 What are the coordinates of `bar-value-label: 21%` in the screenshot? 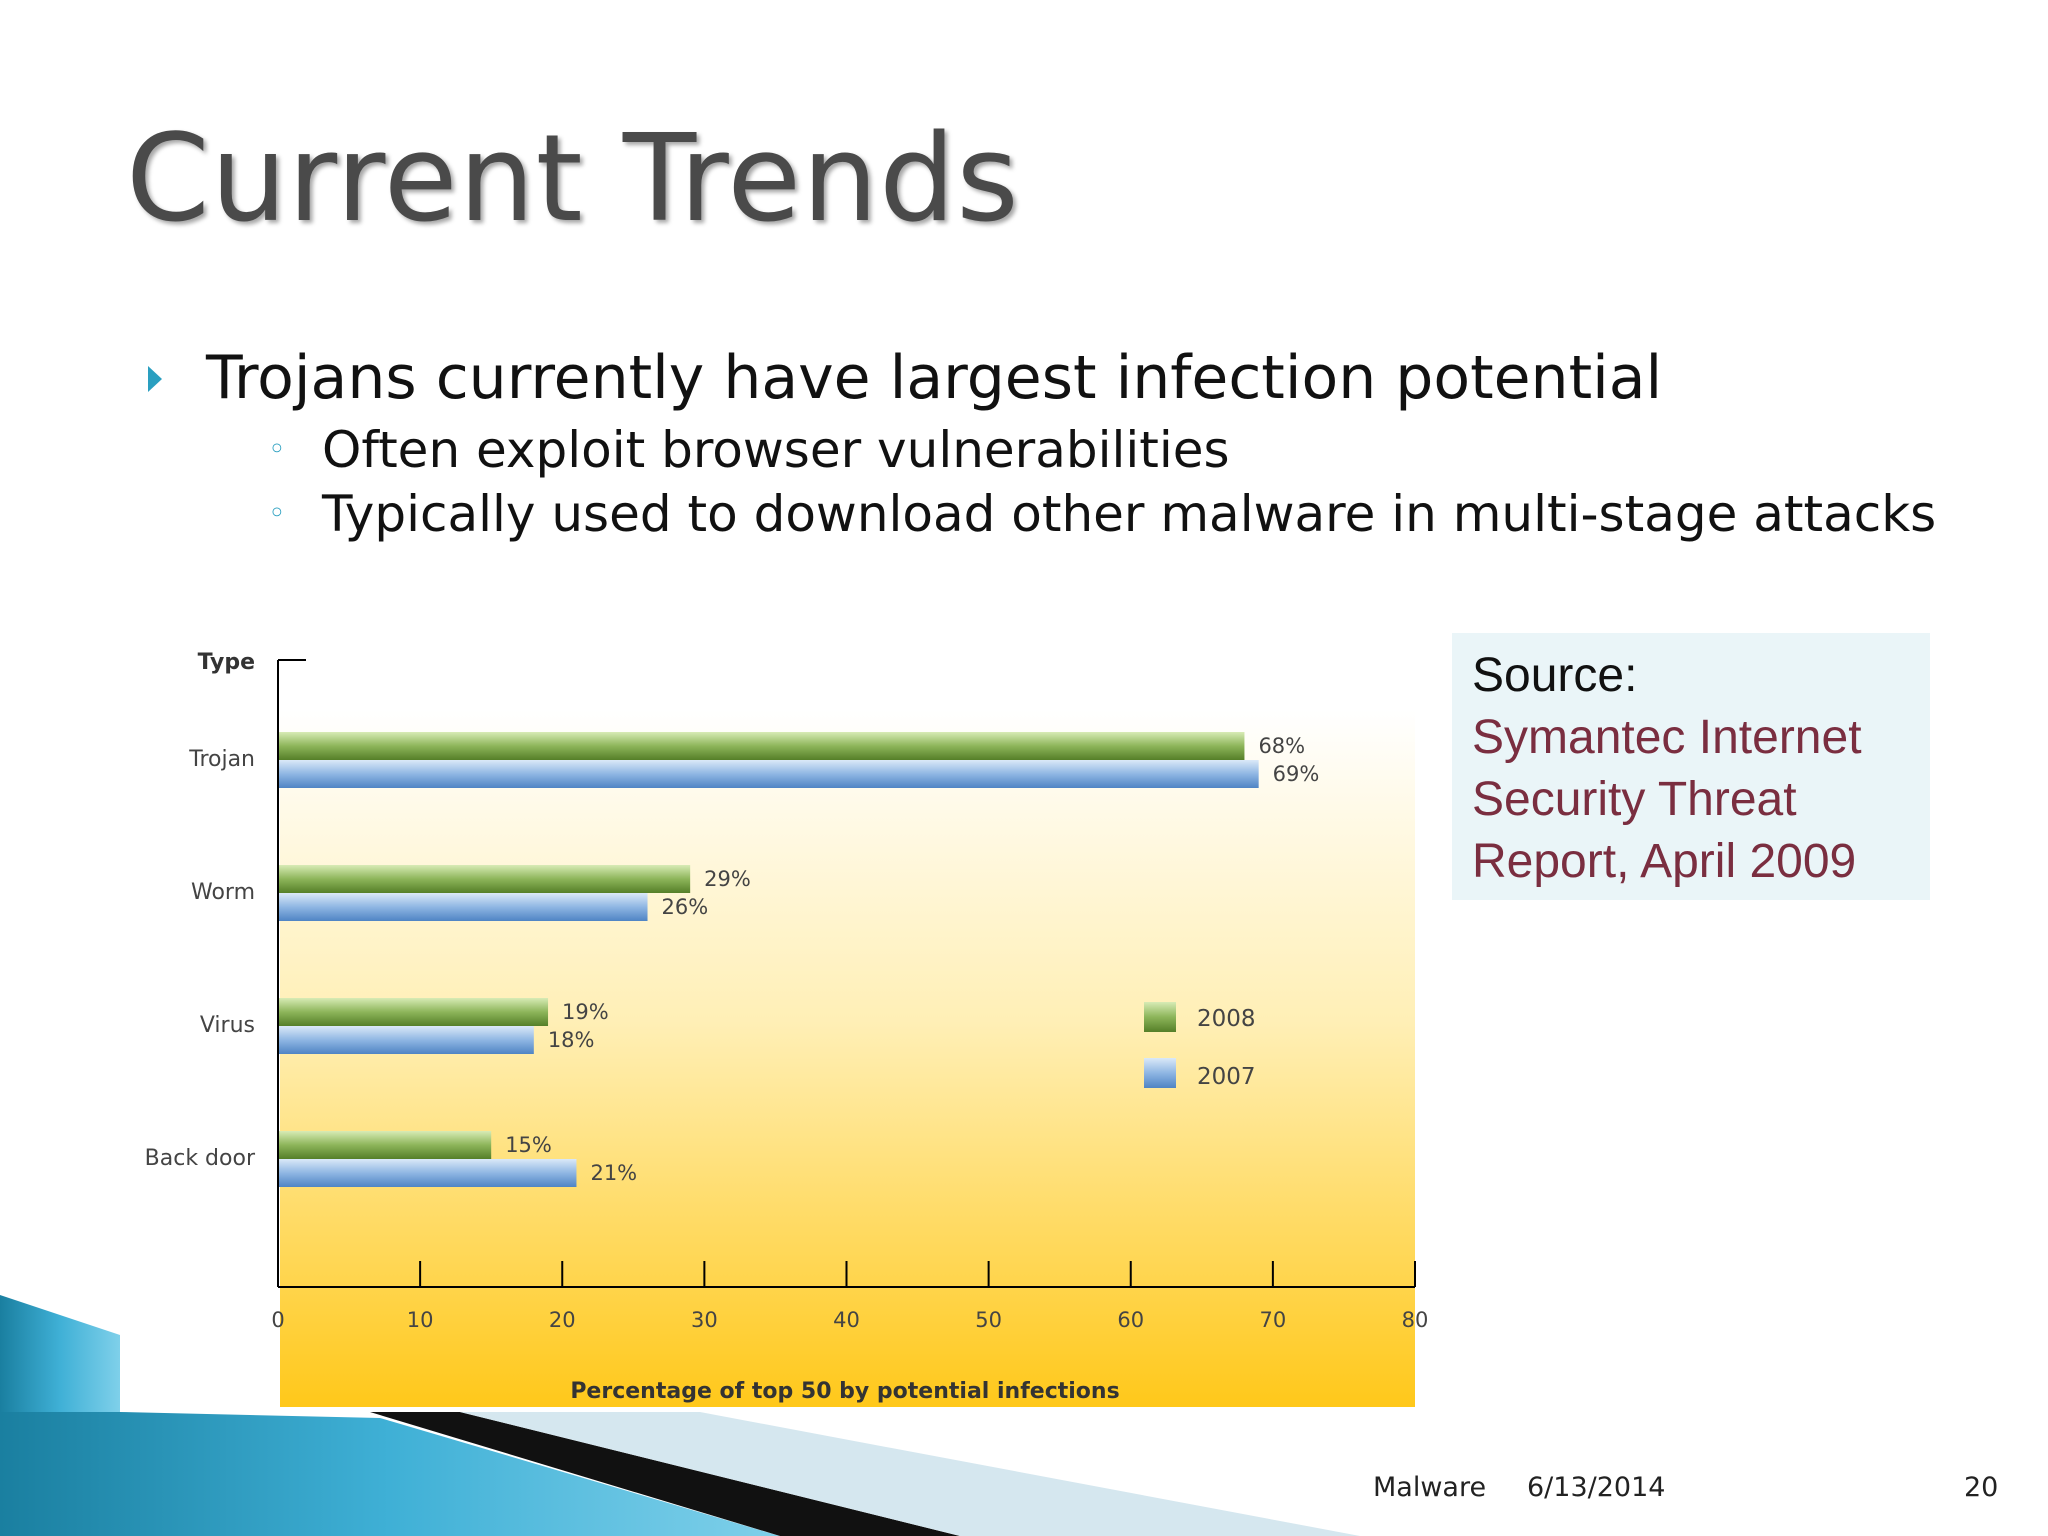 It's located at (613, 1173).